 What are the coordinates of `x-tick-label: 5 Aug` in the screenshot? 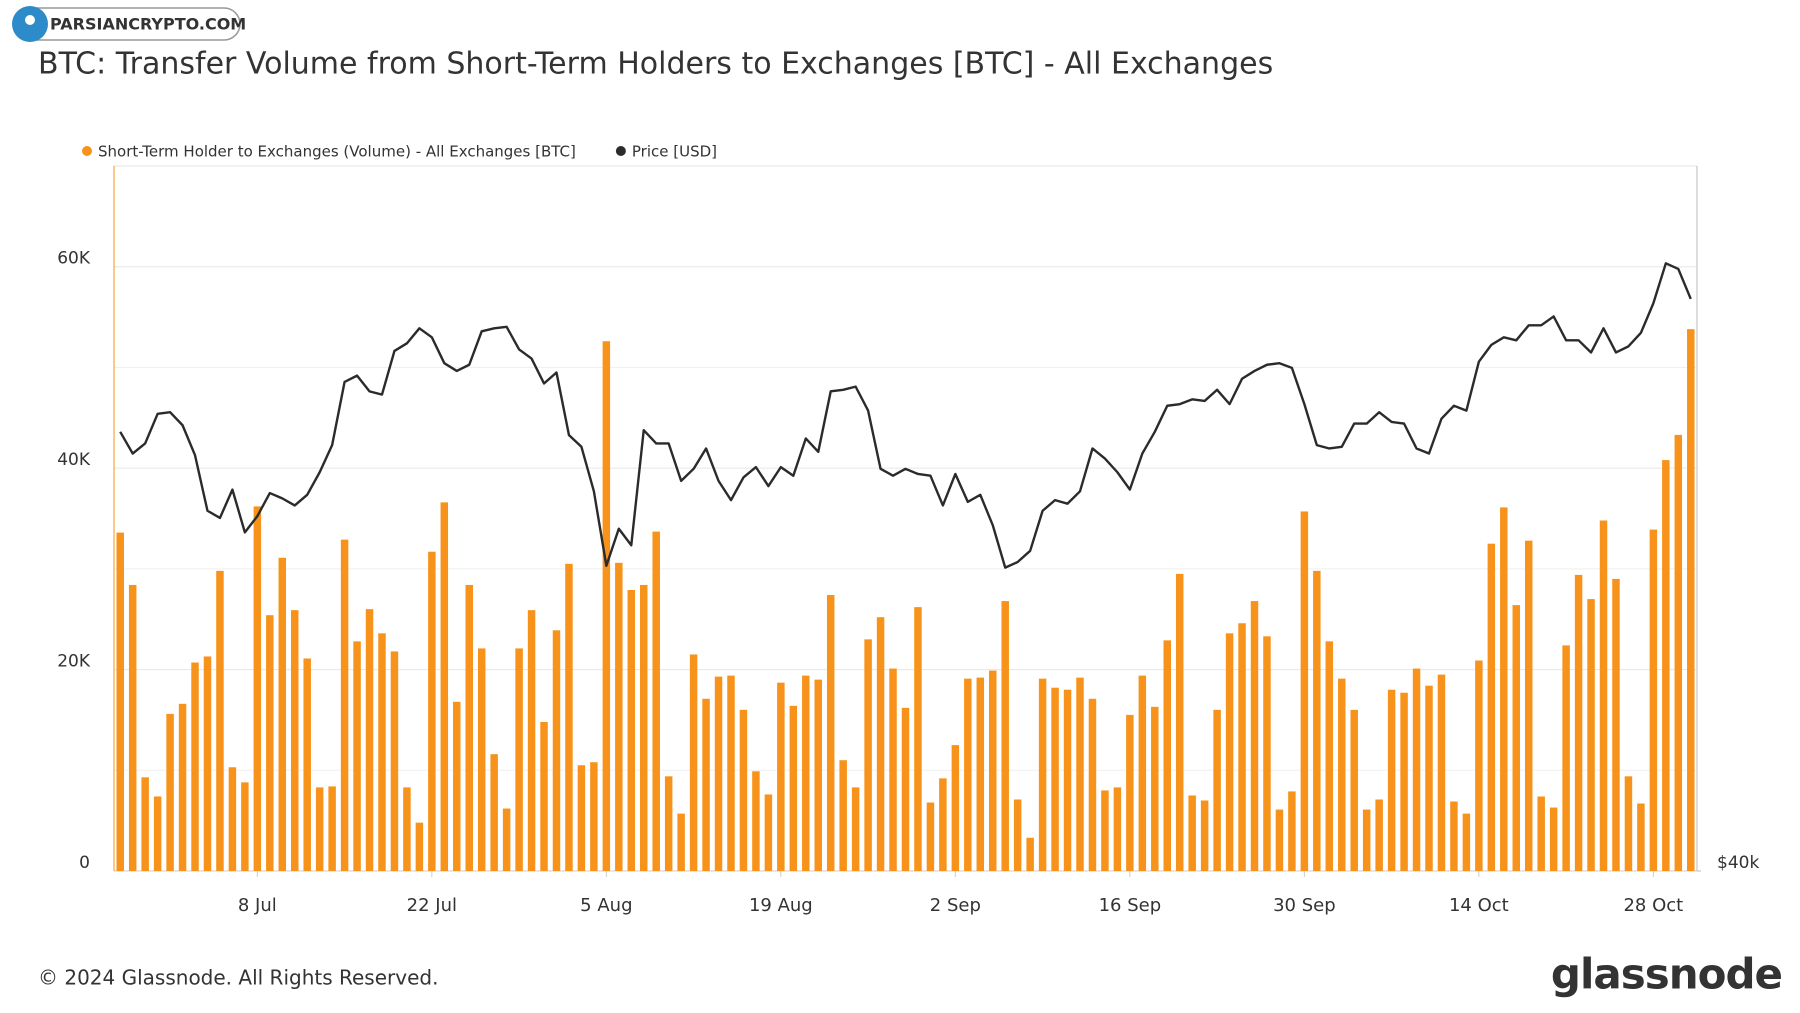 It's located at (606, 905).